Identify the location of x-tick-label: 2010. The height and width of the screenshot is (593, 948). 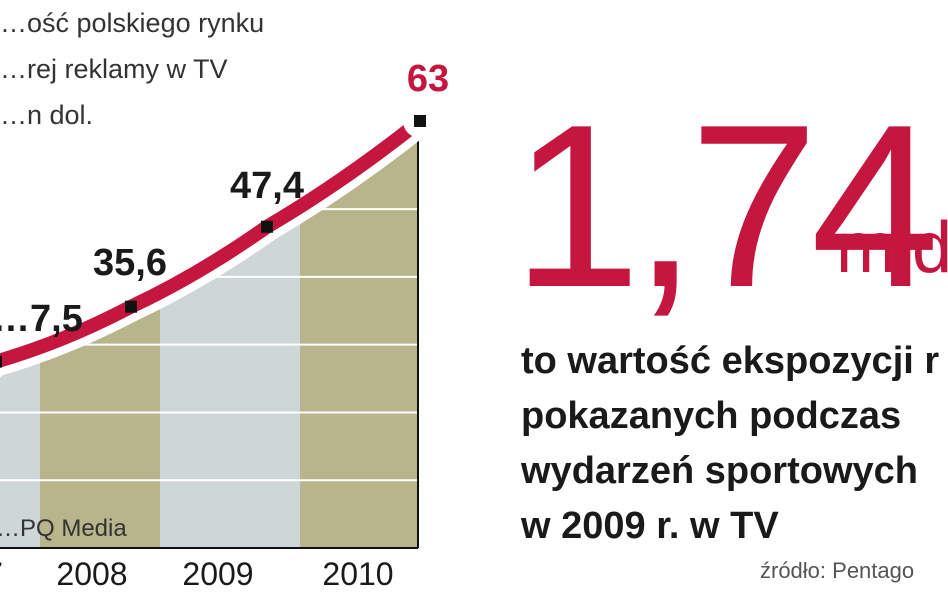
(357, 574).